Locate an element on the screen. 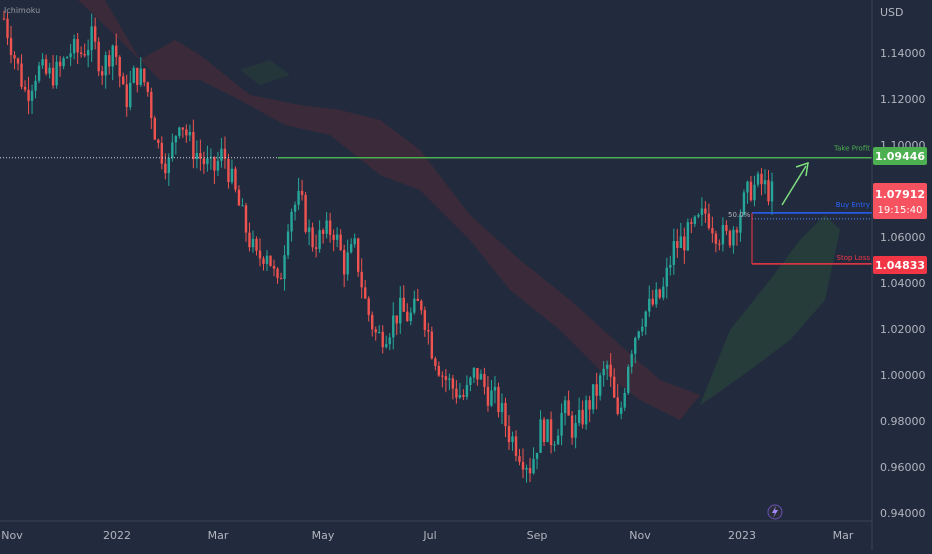  current-price-tag: 1.07912 19:15:40 is located at coordinates (900, 201).